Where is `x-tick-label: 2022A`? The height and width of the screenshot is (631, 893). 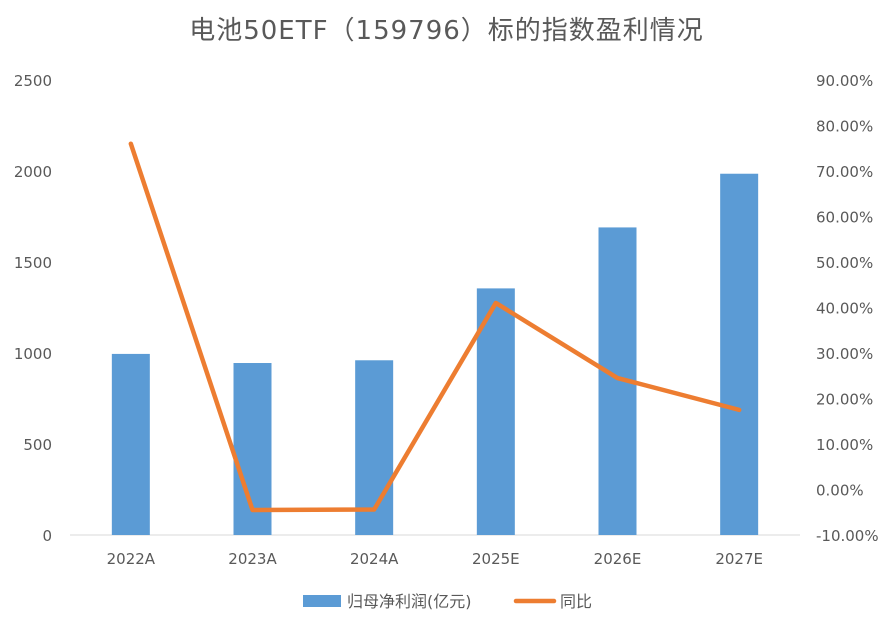
x-tick-label: 2022A is located at coordinates (131, 559).